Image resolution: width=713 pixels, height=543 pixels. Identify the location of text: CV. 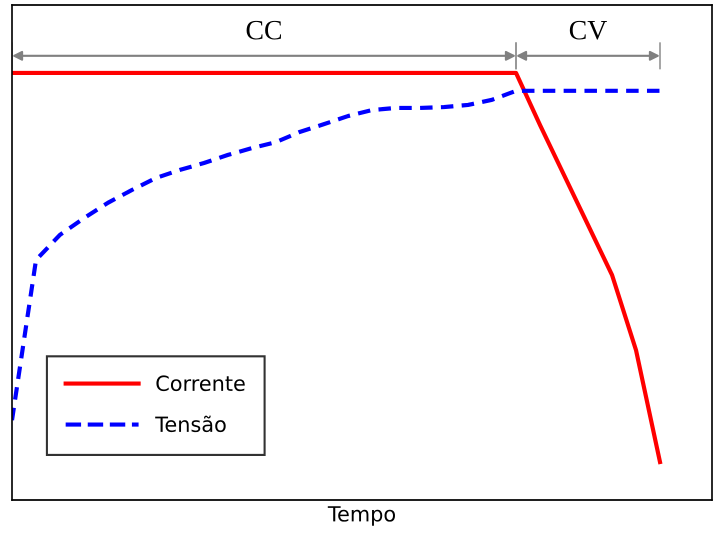
(588, 30).